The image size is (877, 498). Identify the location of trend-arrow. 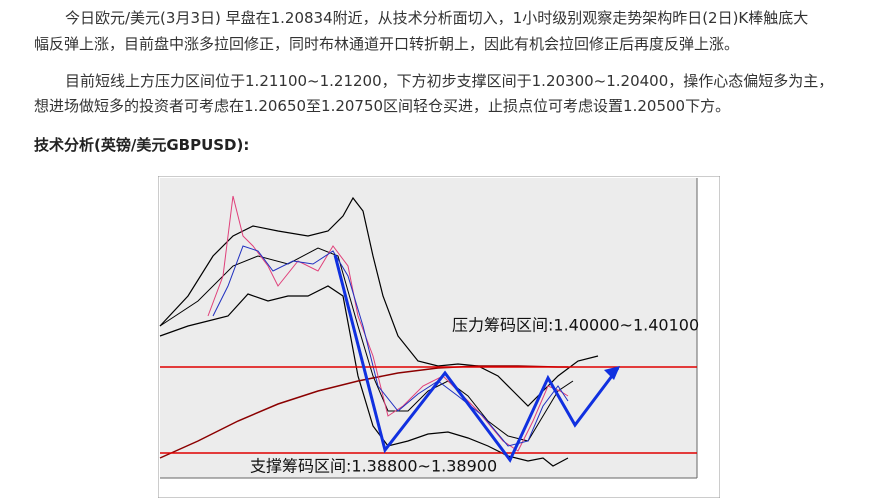
(476, 358).